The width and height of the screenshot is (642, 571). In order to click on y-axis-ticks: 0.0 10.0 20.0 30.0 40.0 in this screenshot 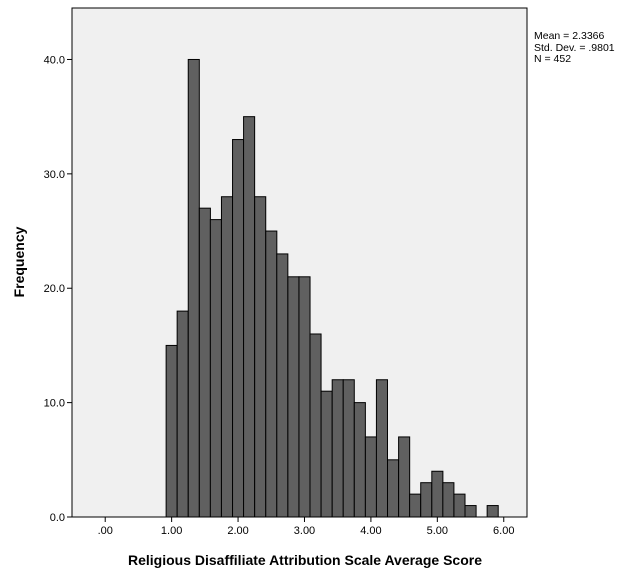, I will do `click(58, 289)`.